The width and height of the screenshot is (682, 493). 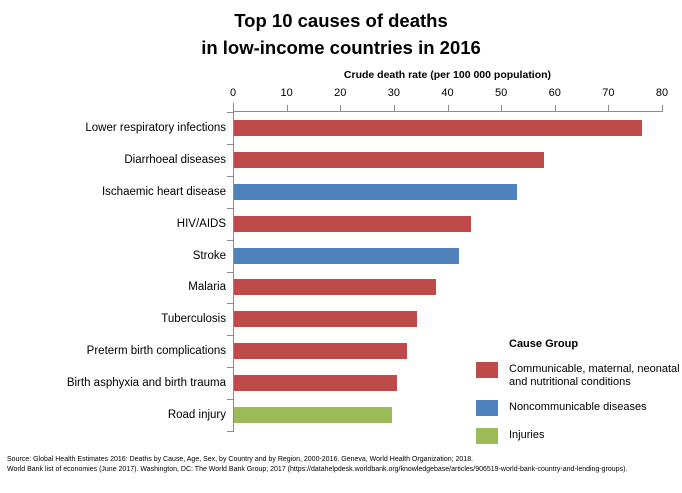 What do you see at coordinates (662, 93) in the screenshot?
I see `x-tick-label: 80` at bounding box center [662, 93].